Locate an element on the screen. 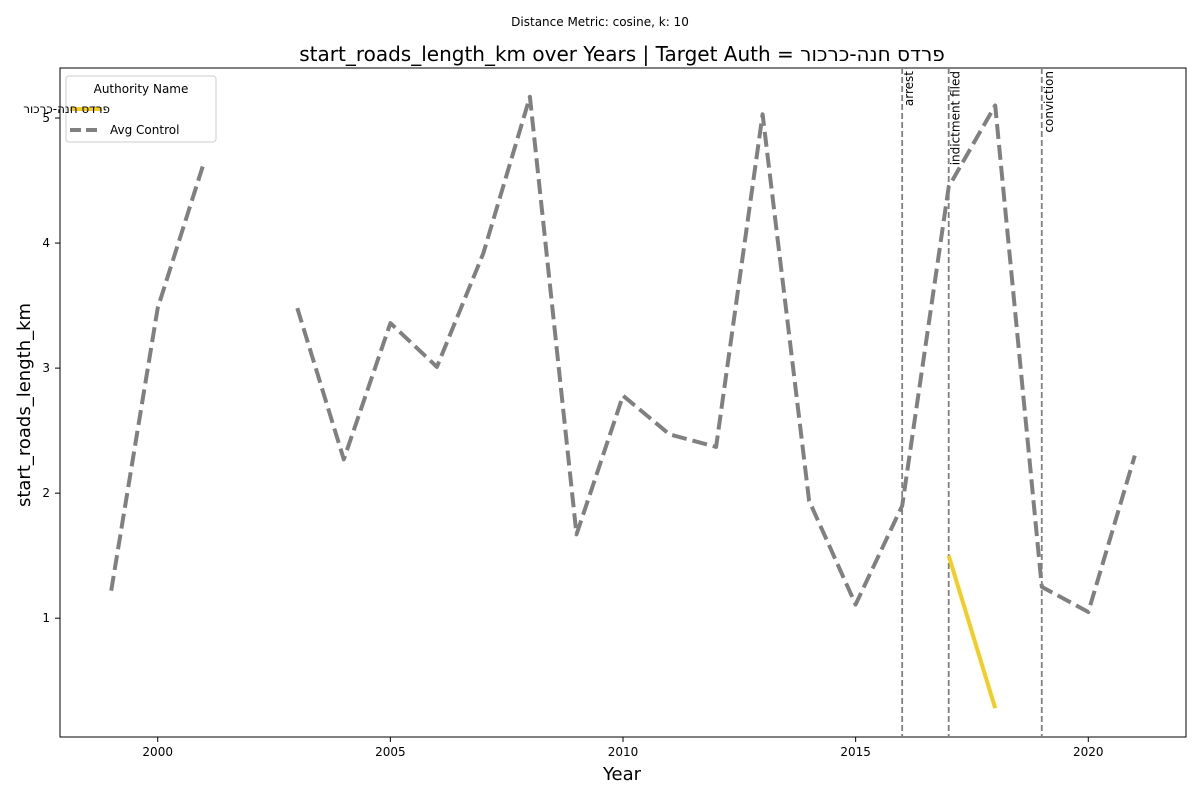  y-tick-label-1: 1 is located at coordinates (46, 618).